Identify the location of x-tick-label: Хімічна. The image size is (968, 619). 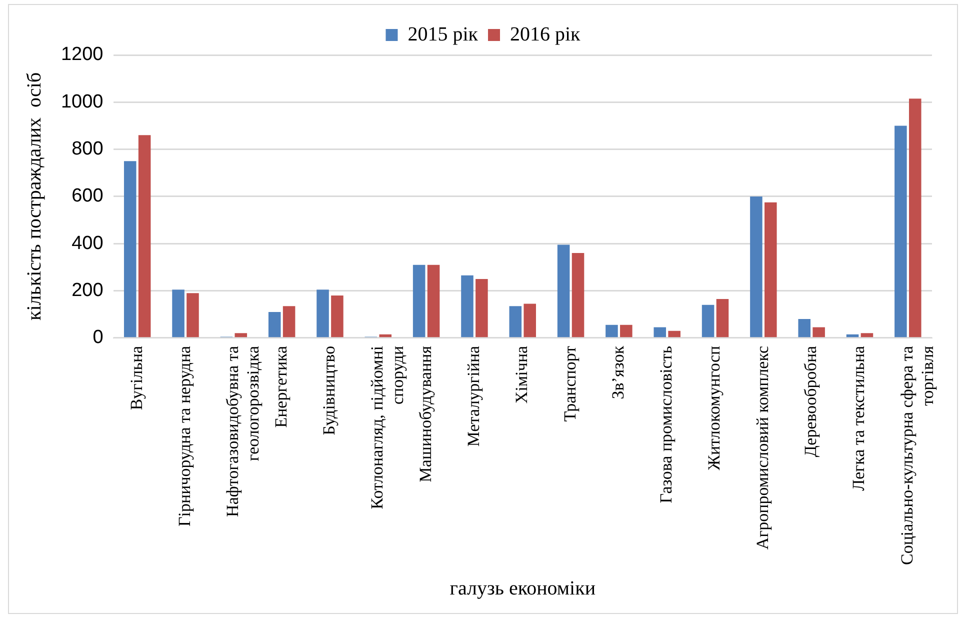
(522, 374).